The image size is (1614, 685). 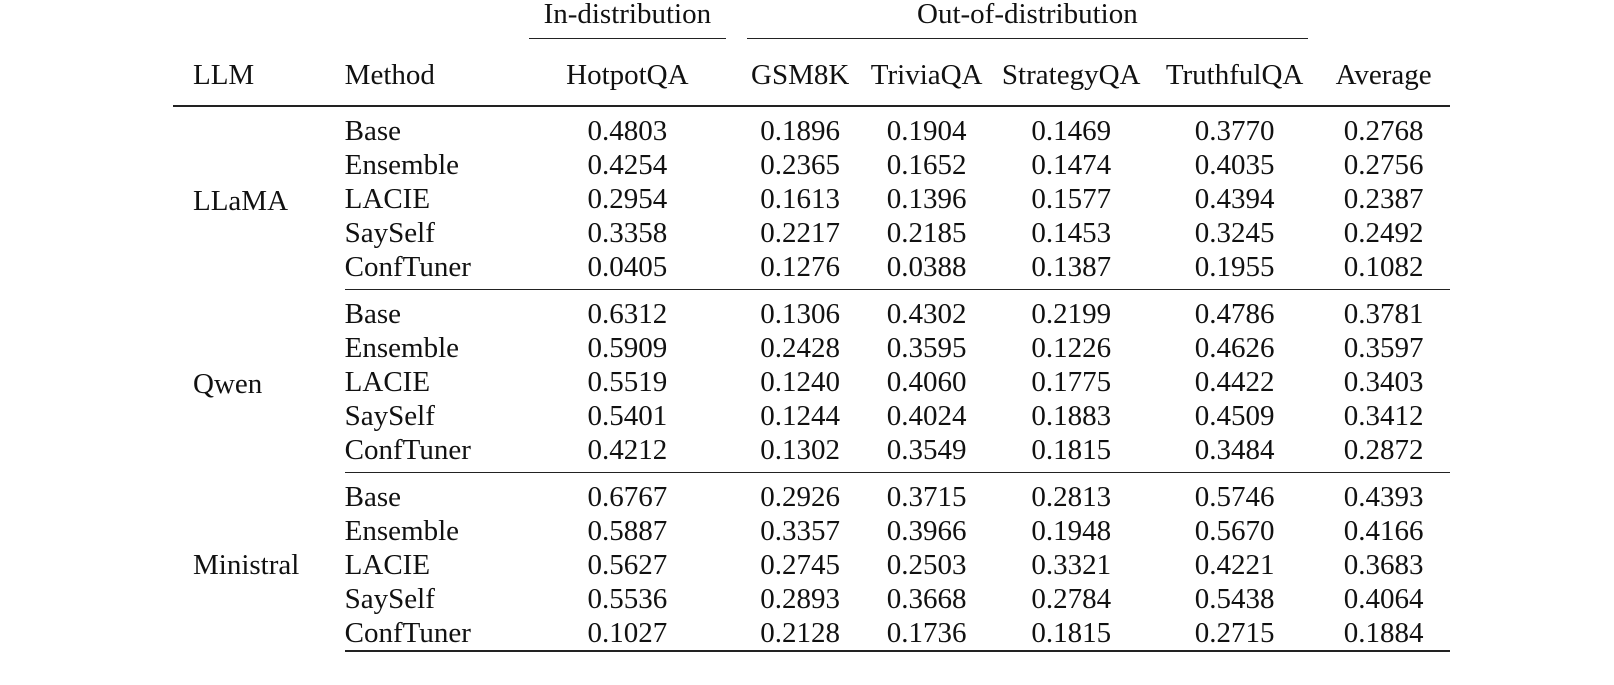 I want to click on strategyqa-value-cell: 0.1474, so click(x=1071, y=164).